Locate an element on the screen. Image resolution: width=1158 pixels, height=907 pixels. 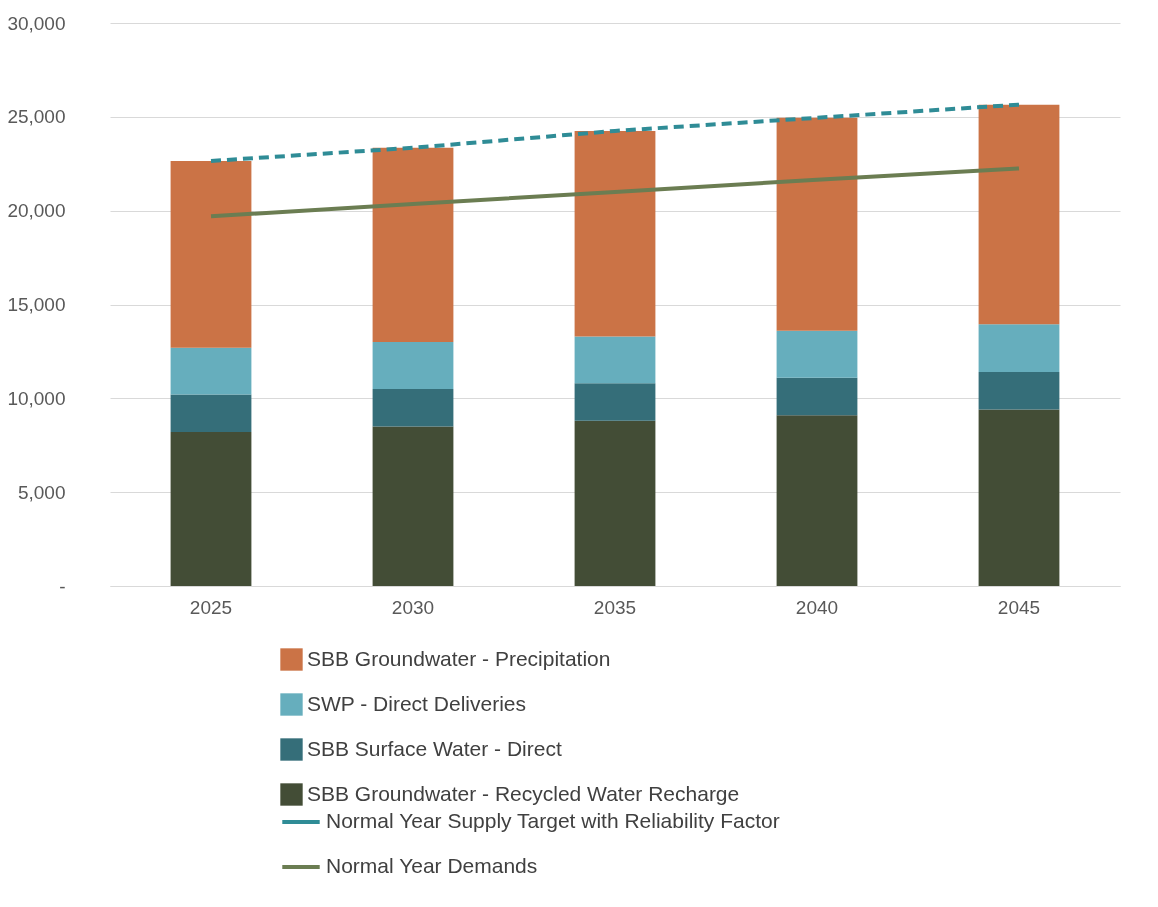
y-tick-label: 30,000 is located at coordinates (36, 23).